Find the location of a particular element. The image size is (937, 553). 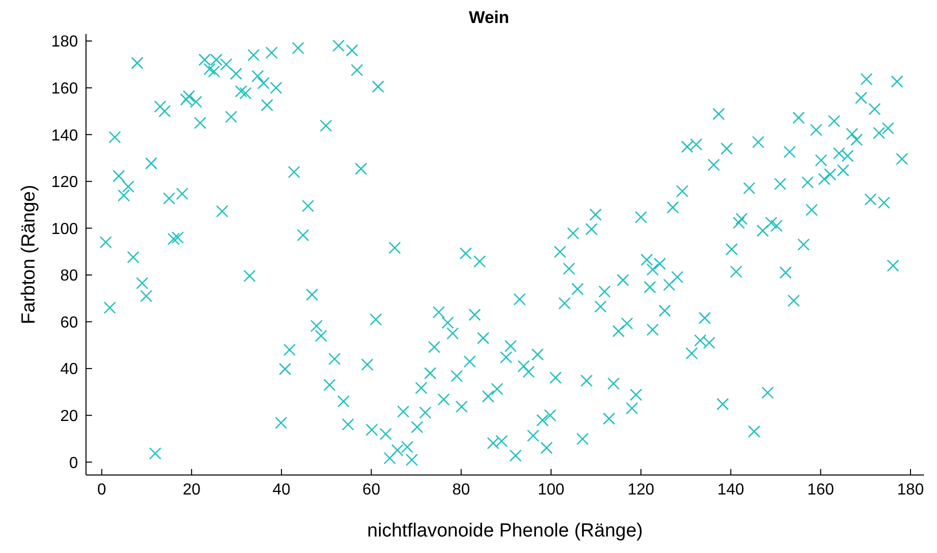

x-tick-label: 80 is located at coordinates (461, 489).